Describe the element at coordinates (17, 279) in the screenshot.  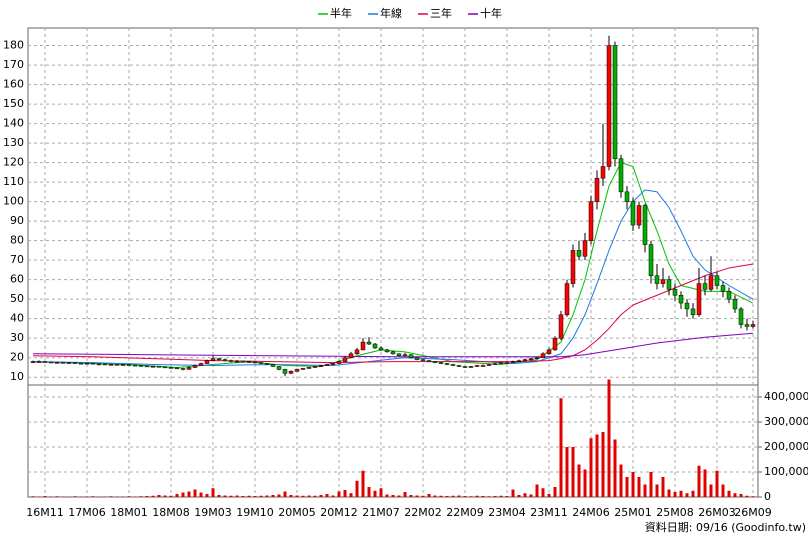
I see `y-tick-label: 60` at that location.